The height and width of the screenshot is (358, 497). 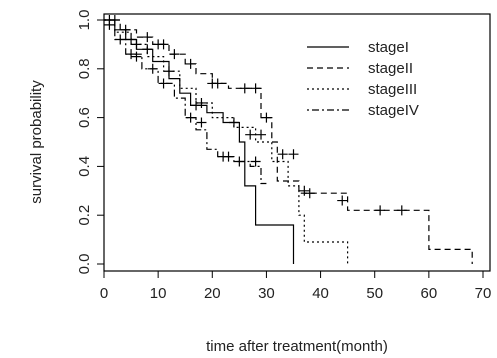 I want to click on x-tick-label: 20, so click(x=212, y=293).